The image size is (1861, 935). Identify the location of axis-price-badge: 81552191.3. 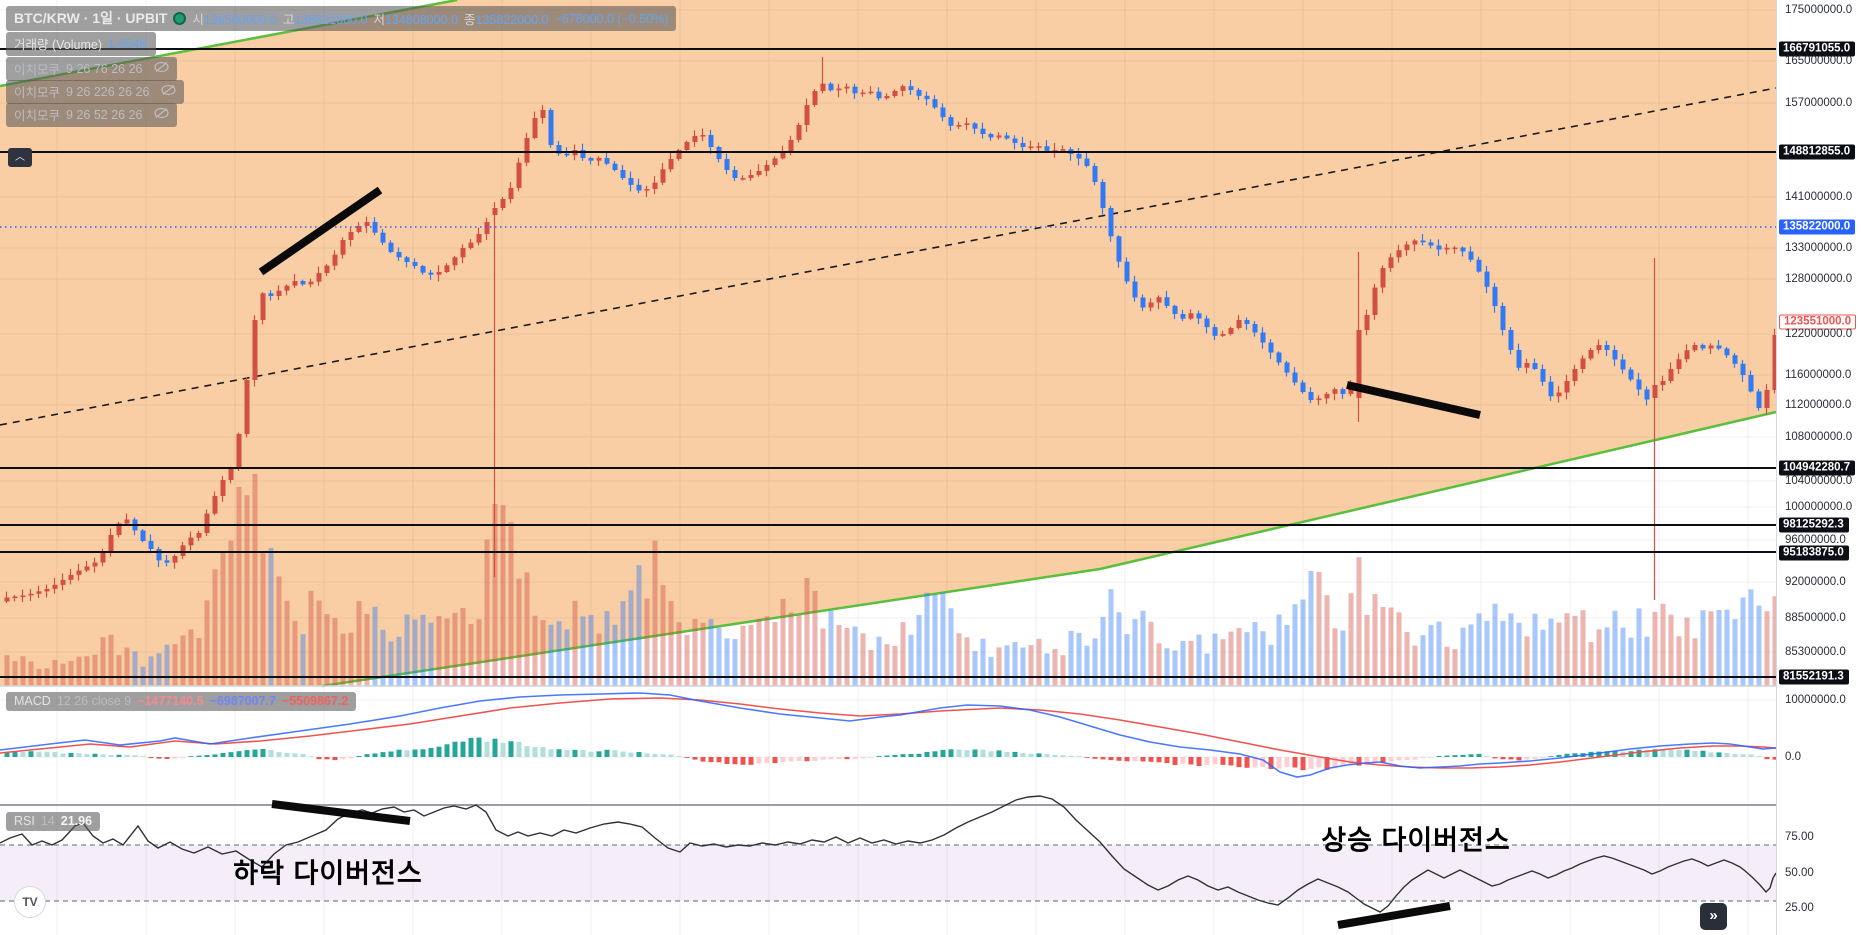
(1814, 677).